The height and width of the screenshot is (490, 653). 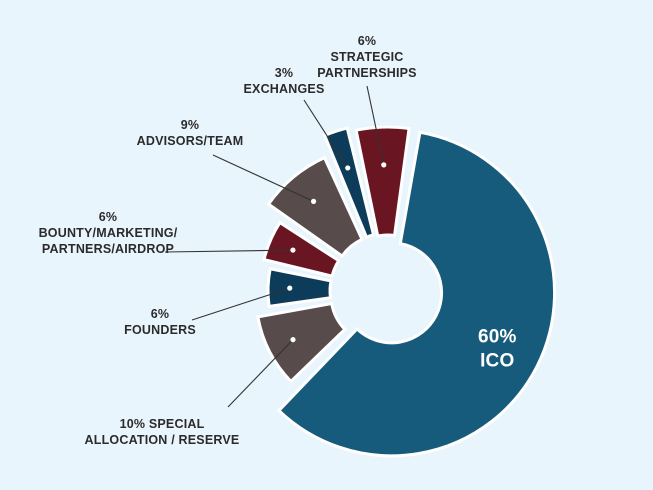 I want to click on slice-label-name-exchanges: EXCHANGES, so click(x=284, y=89).